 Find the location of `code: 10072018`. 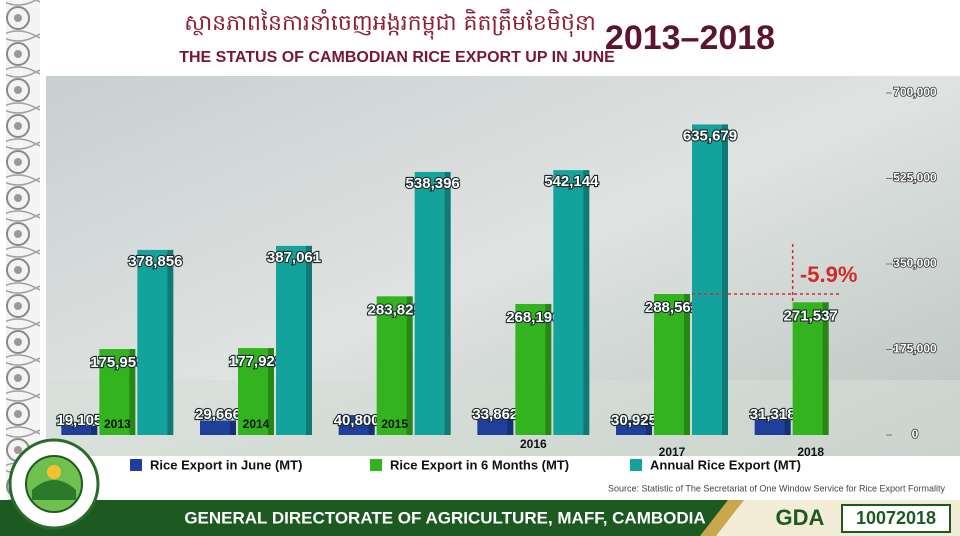

code: 10072018 is located at coordinates (896, 518).